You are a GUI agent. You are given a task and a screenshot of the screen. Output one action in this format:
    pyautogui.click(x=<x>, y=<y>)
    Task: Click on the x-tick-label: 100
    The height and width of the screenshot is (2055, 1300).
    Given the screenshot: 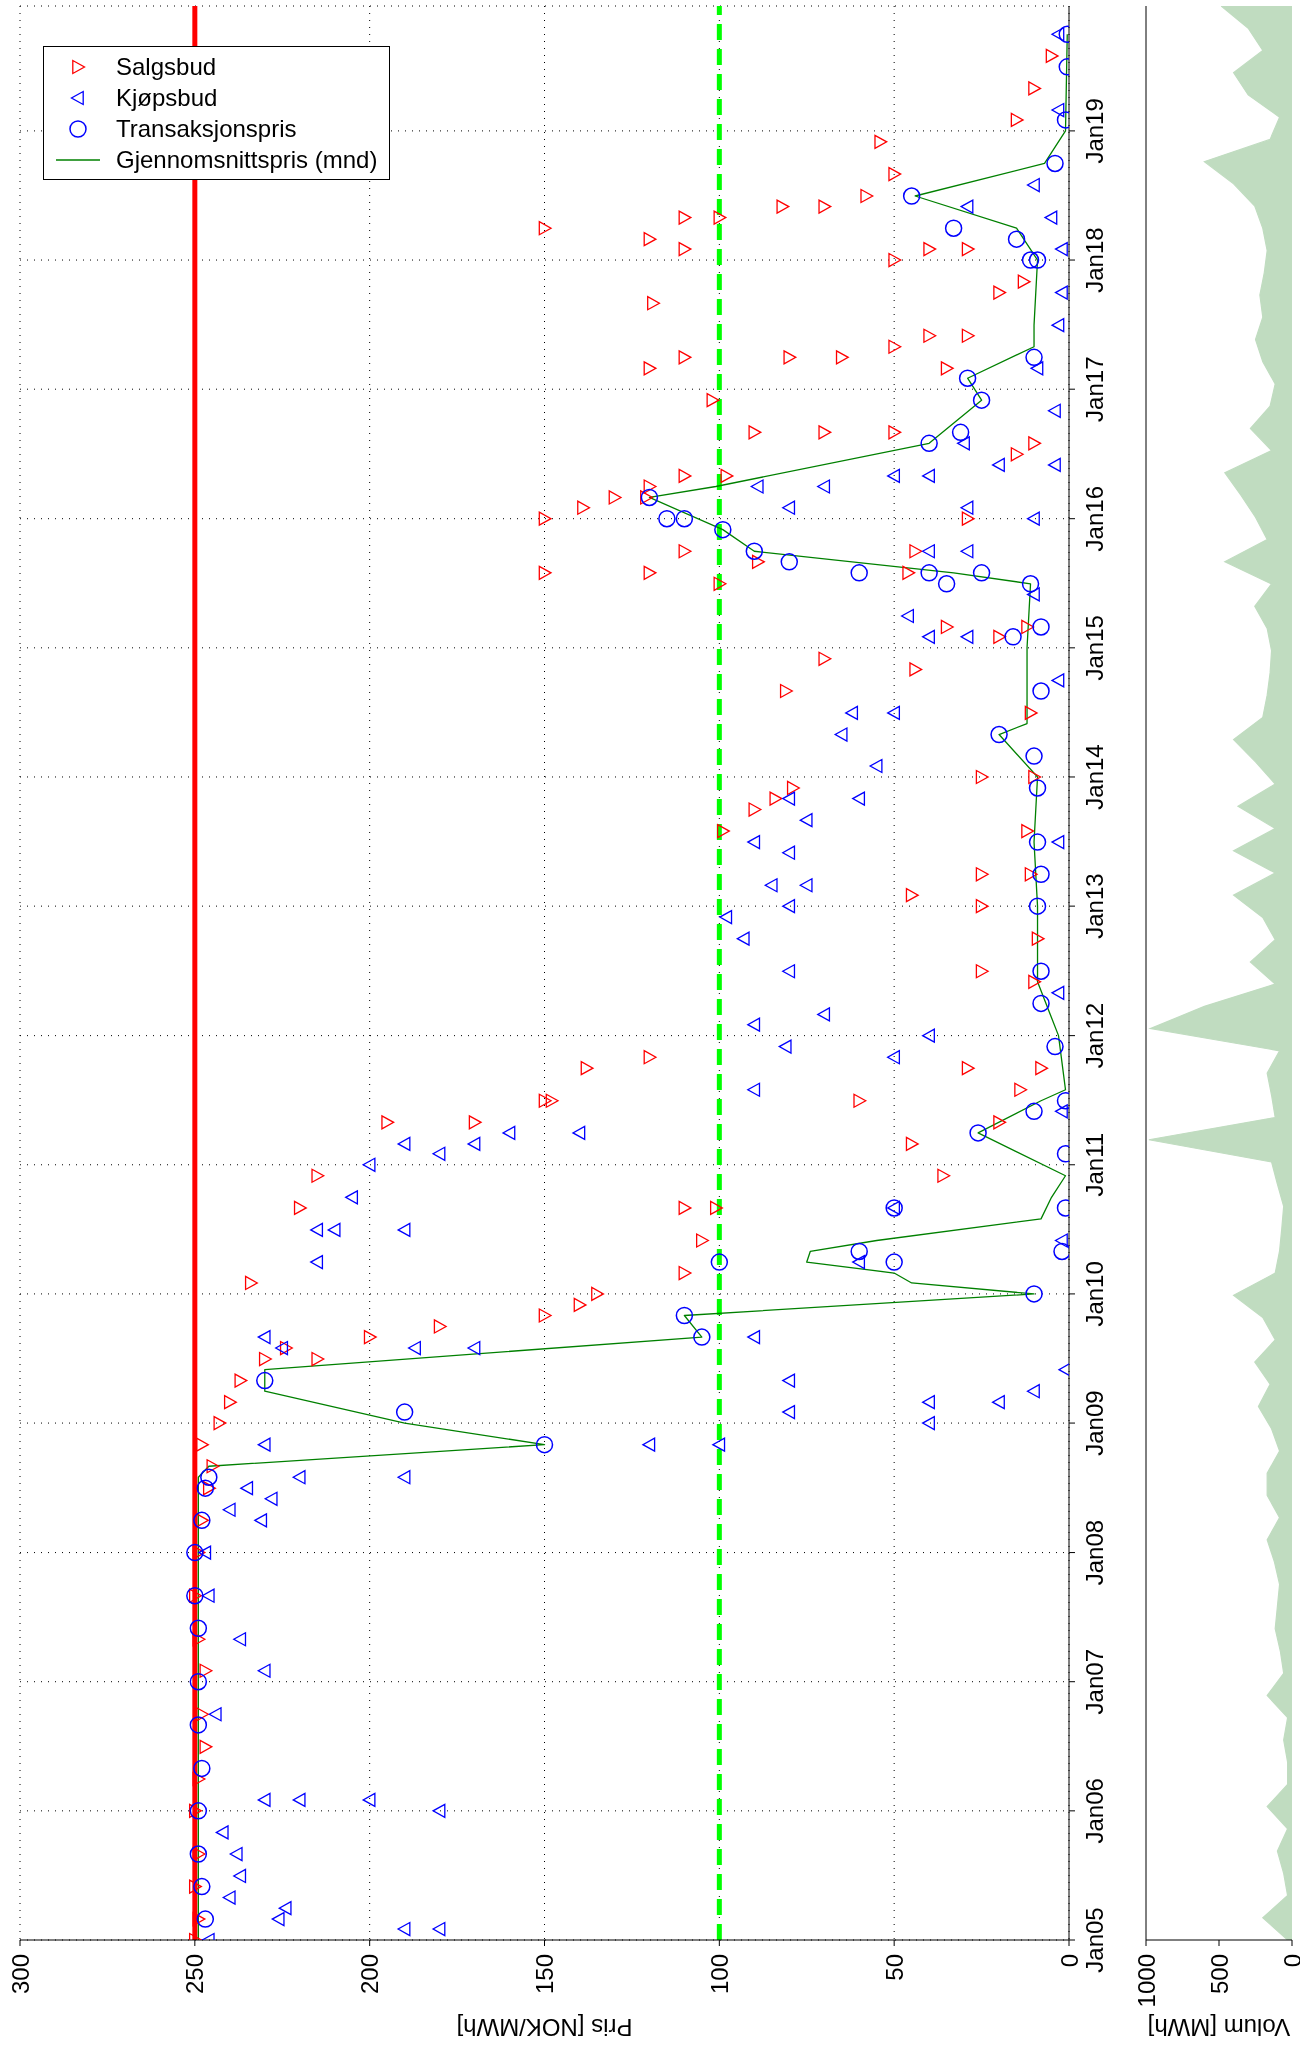 What is the action you would take?
    pyautogui.click(x=719, y=1974)
    